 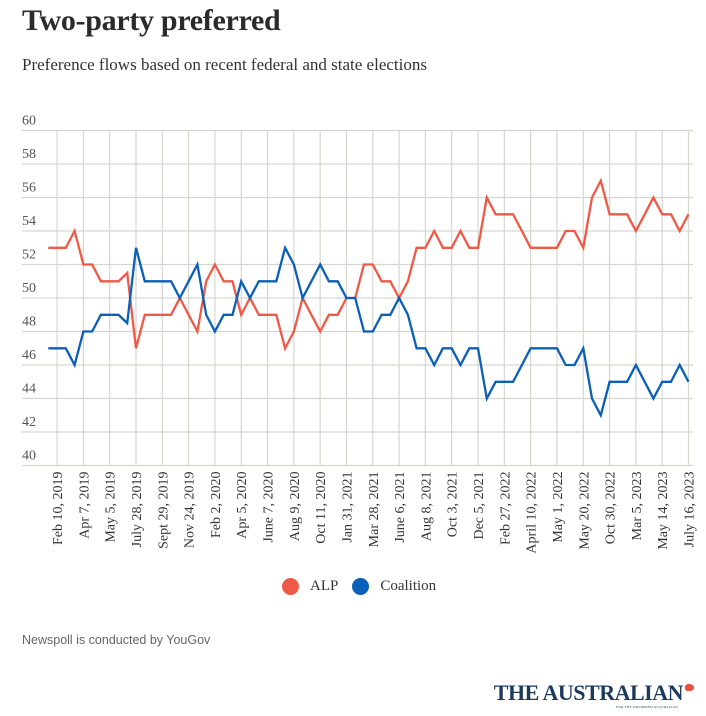 I want to click on x-tick-label: Nov 24, 2019, so click(x=190, y=510).